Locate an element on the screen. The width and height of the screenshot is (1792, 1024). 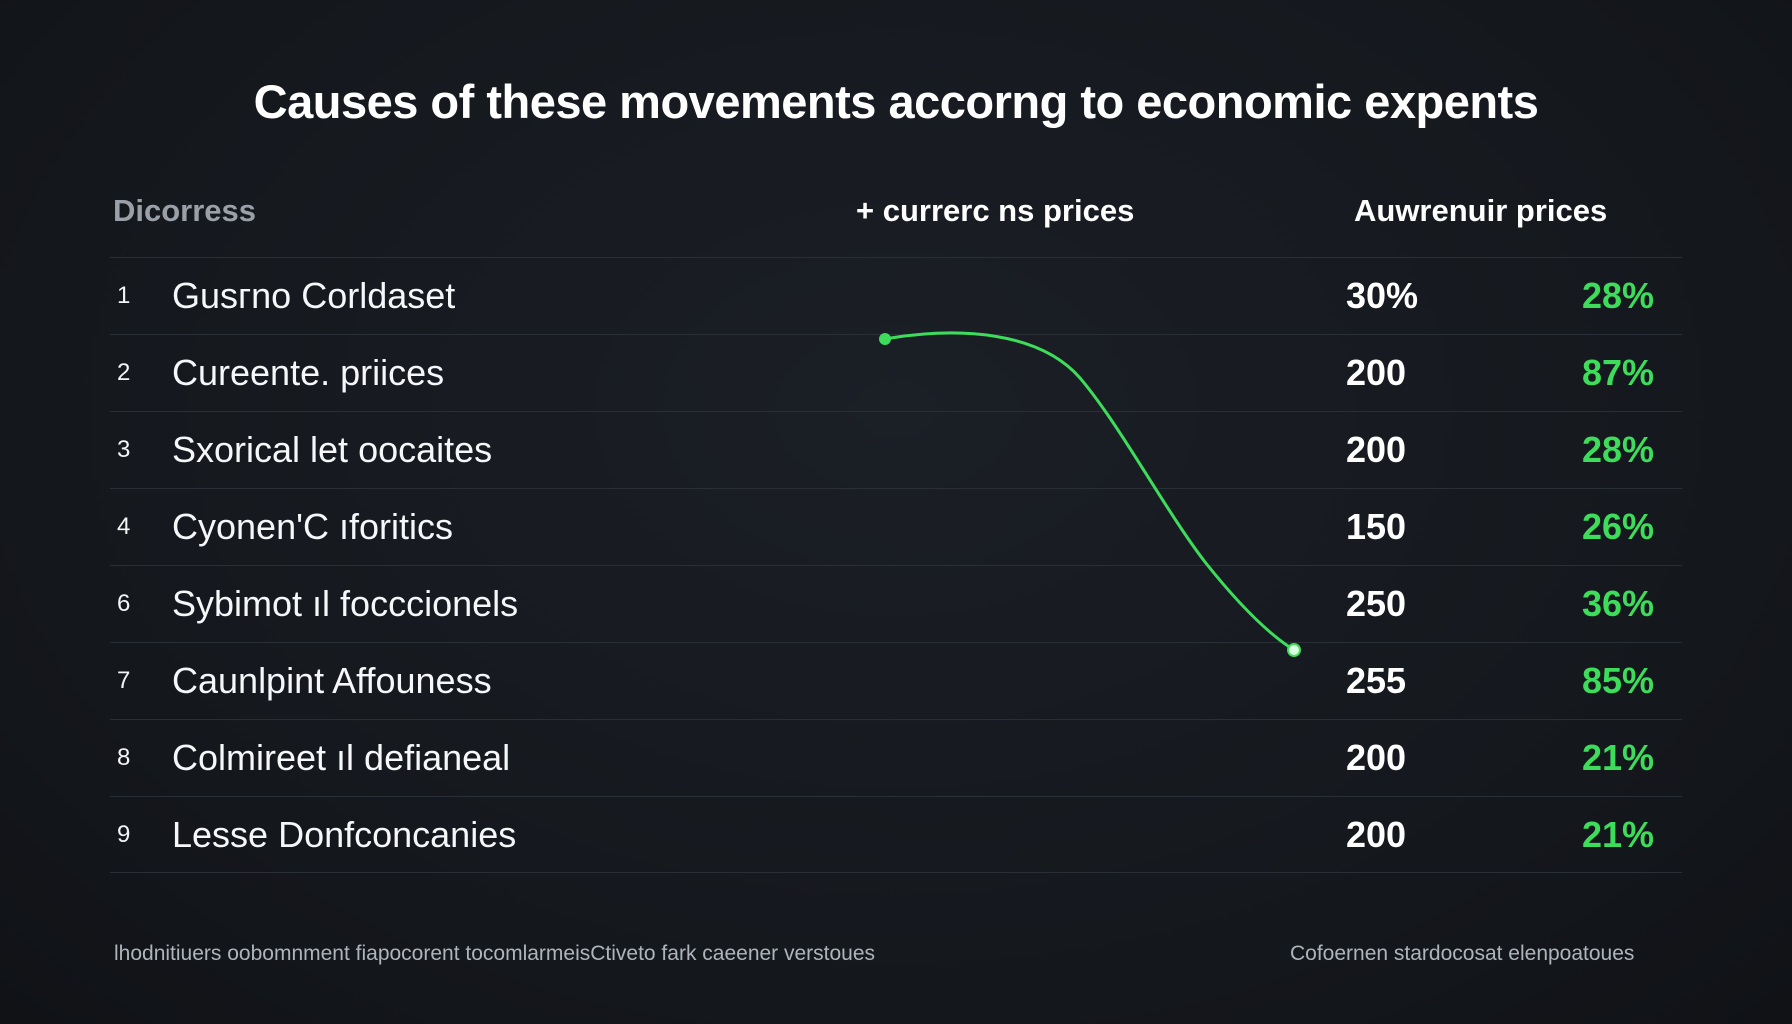
row-number: 1 is located at coordinates (124, 295).